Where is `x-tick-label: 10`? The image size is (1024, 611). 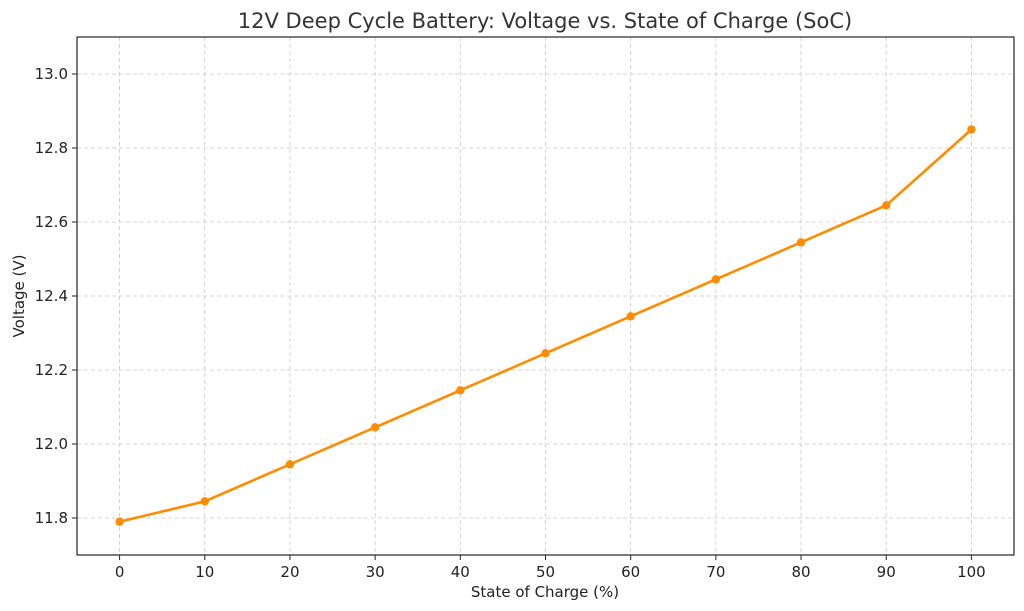
x-tick-label: 10 is located at coordinates (204, 572).